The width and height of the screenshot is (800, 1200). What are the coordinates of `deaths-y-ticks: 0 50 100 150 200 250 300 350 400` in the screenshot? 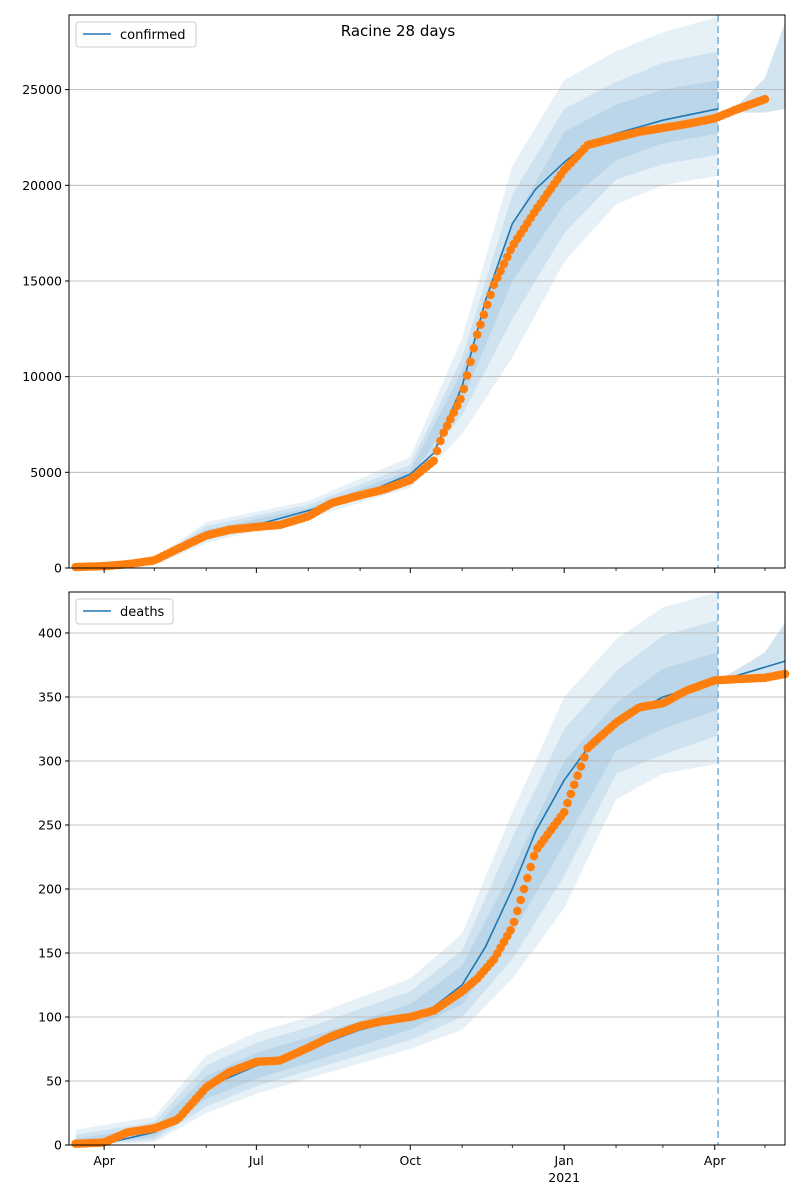 It's located at (53, 889).